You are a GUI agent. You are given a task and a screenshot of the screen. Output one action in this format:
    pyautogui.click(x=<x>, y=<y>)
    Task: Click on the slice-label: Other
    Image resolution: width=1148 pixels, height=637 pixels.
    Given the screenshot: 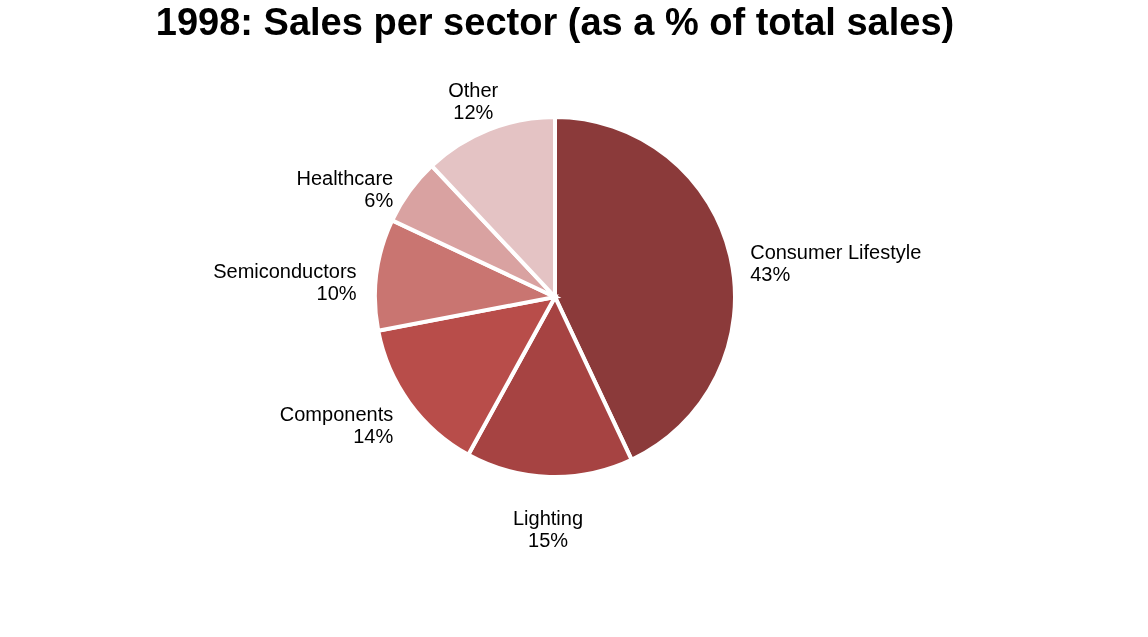 What is the action you would take?
    pyautogui.click(x=473, y=89)
    